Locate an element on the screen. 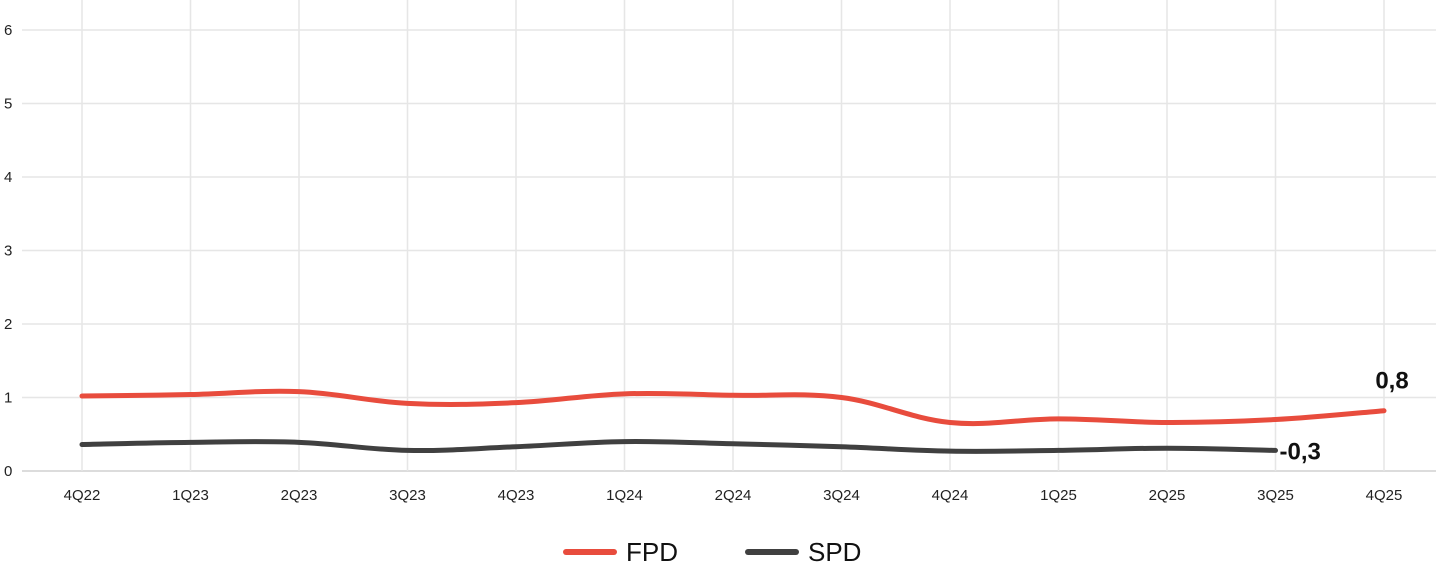 This screenshot has height=574, width=1436. y-tick-label: 6 is located at coordinates (8, 30).